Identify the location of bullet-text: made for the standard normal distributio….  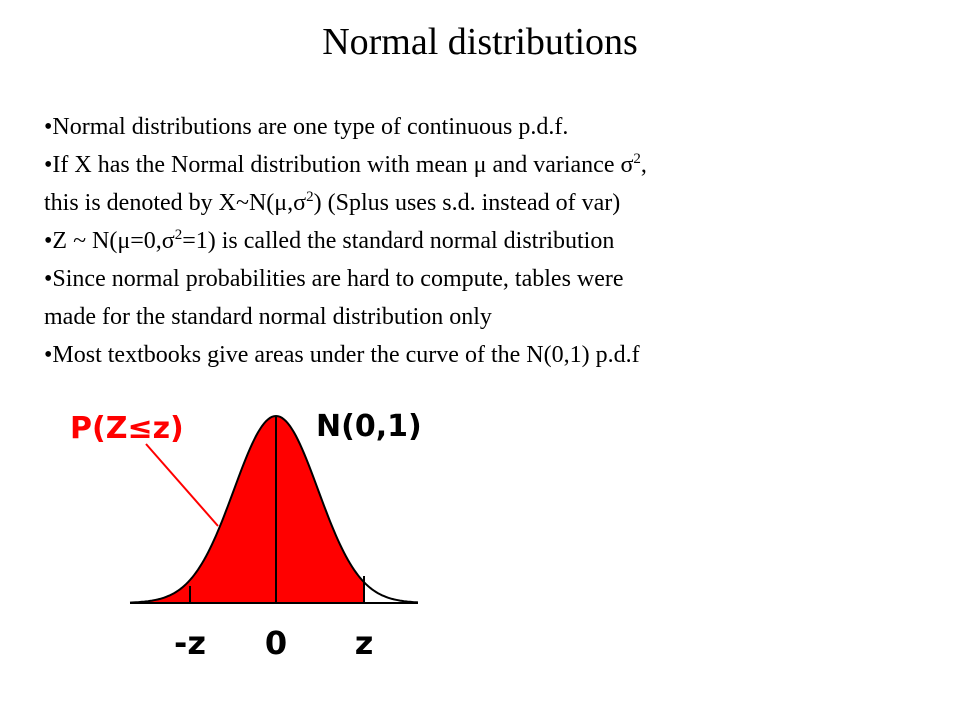
(268, 317).